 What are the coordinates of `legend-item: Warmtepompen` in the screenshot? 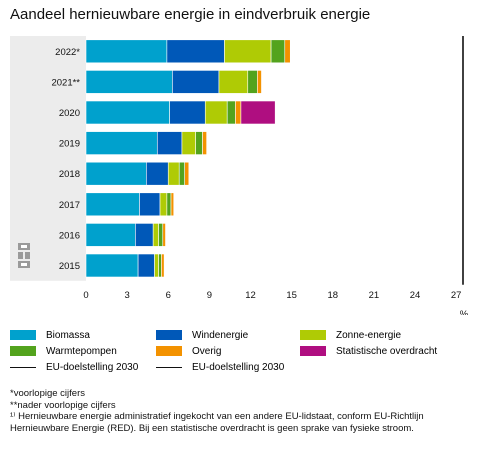 It's located at (63, 351).